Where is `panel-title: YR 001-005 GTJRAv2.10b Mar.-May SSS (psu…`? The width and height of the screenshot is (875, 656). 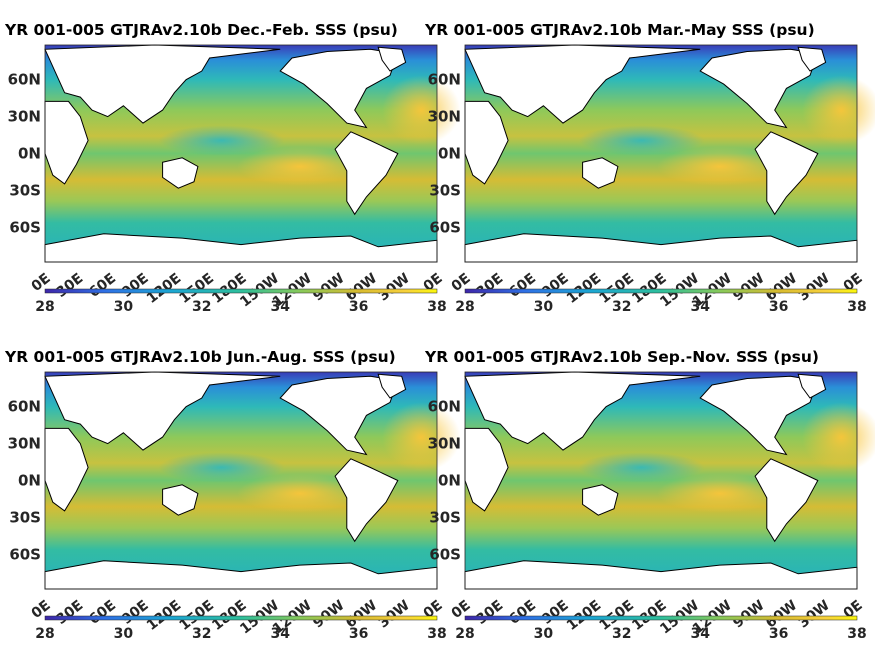 panel-title: YR 001-005 GTJRAv2.10b Mar.-May SSS (psu… is located at coordinates (619, 30).